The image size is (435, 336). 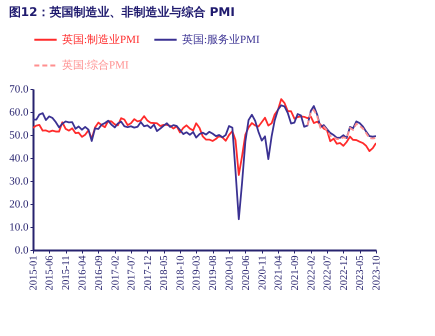 I want to click on y-tick-label: 10.0, so click(x=19, y=228).